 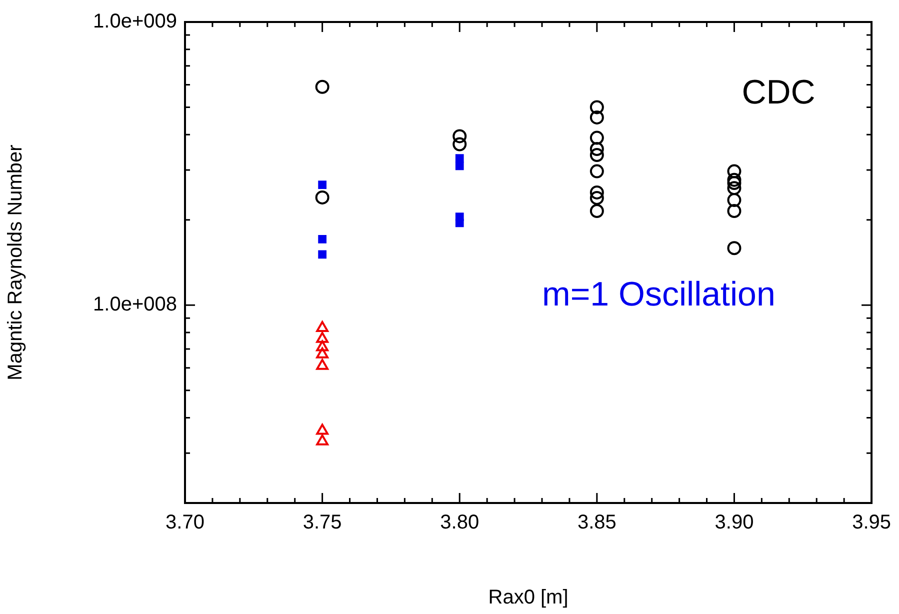 What do you see at coordinates (135, 305) in the screenshot?
I see `y-tick-label: 1.0e+008` at bounding box center [135, 305].